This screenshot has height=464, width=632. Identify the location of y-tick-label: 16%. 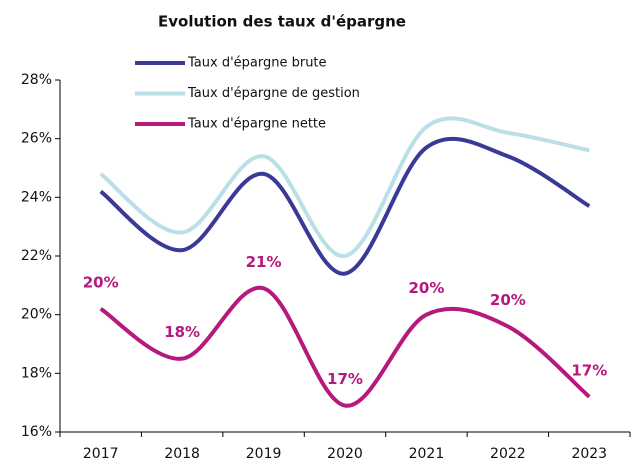
(36, 432).